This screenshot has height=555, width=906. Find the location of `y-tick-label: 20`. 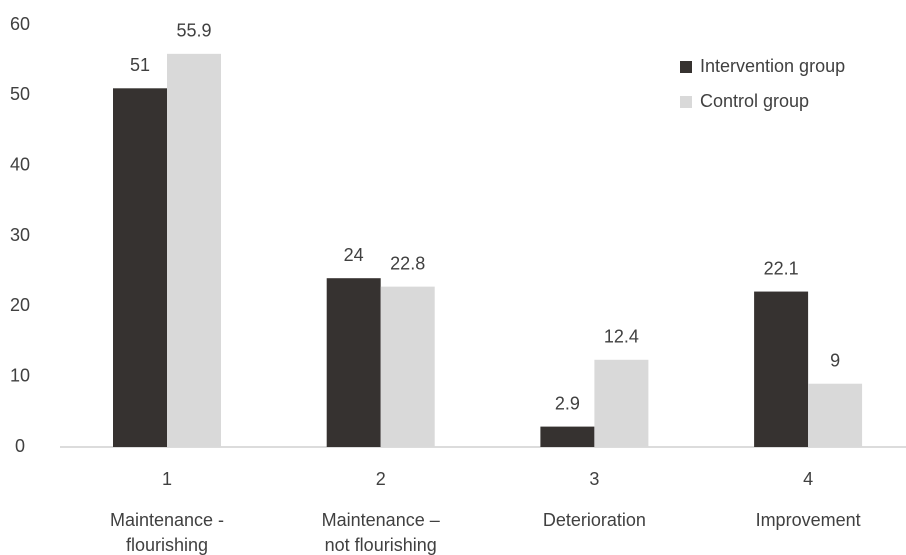

y-tick-label: 20 is located at coordinates (20, 305).